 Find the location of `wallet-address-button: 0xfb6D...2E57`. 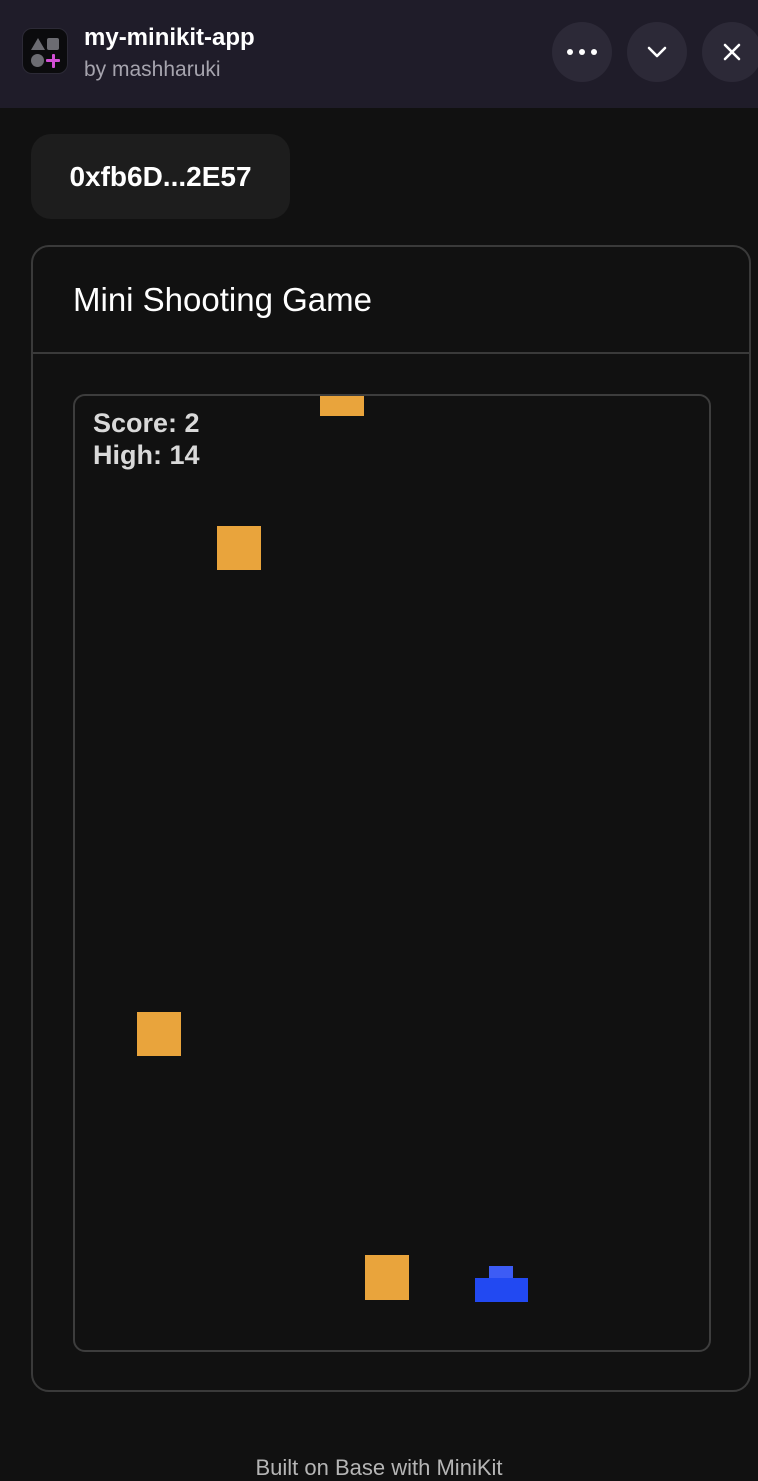

wallet-address-button: 0xfb6D...2E57 is located at coordinates (160, 176).